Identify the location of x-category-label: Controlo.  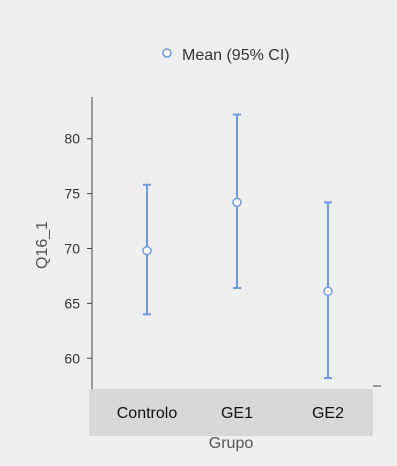
(147, 413).